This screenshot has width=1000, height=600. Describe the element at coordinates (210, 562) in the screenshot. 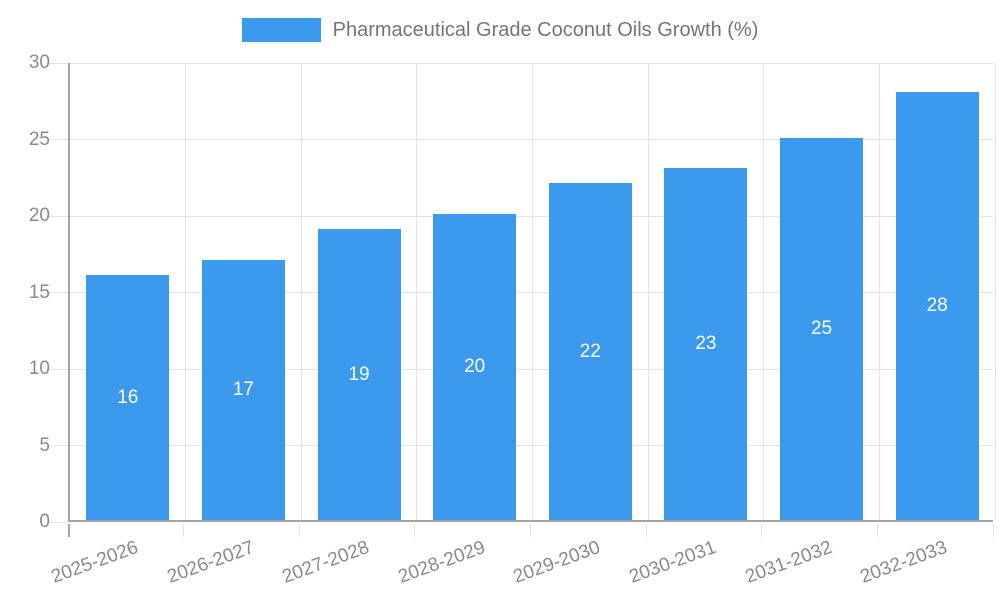

I see `x-tick-label: 2026-2027` at that location.